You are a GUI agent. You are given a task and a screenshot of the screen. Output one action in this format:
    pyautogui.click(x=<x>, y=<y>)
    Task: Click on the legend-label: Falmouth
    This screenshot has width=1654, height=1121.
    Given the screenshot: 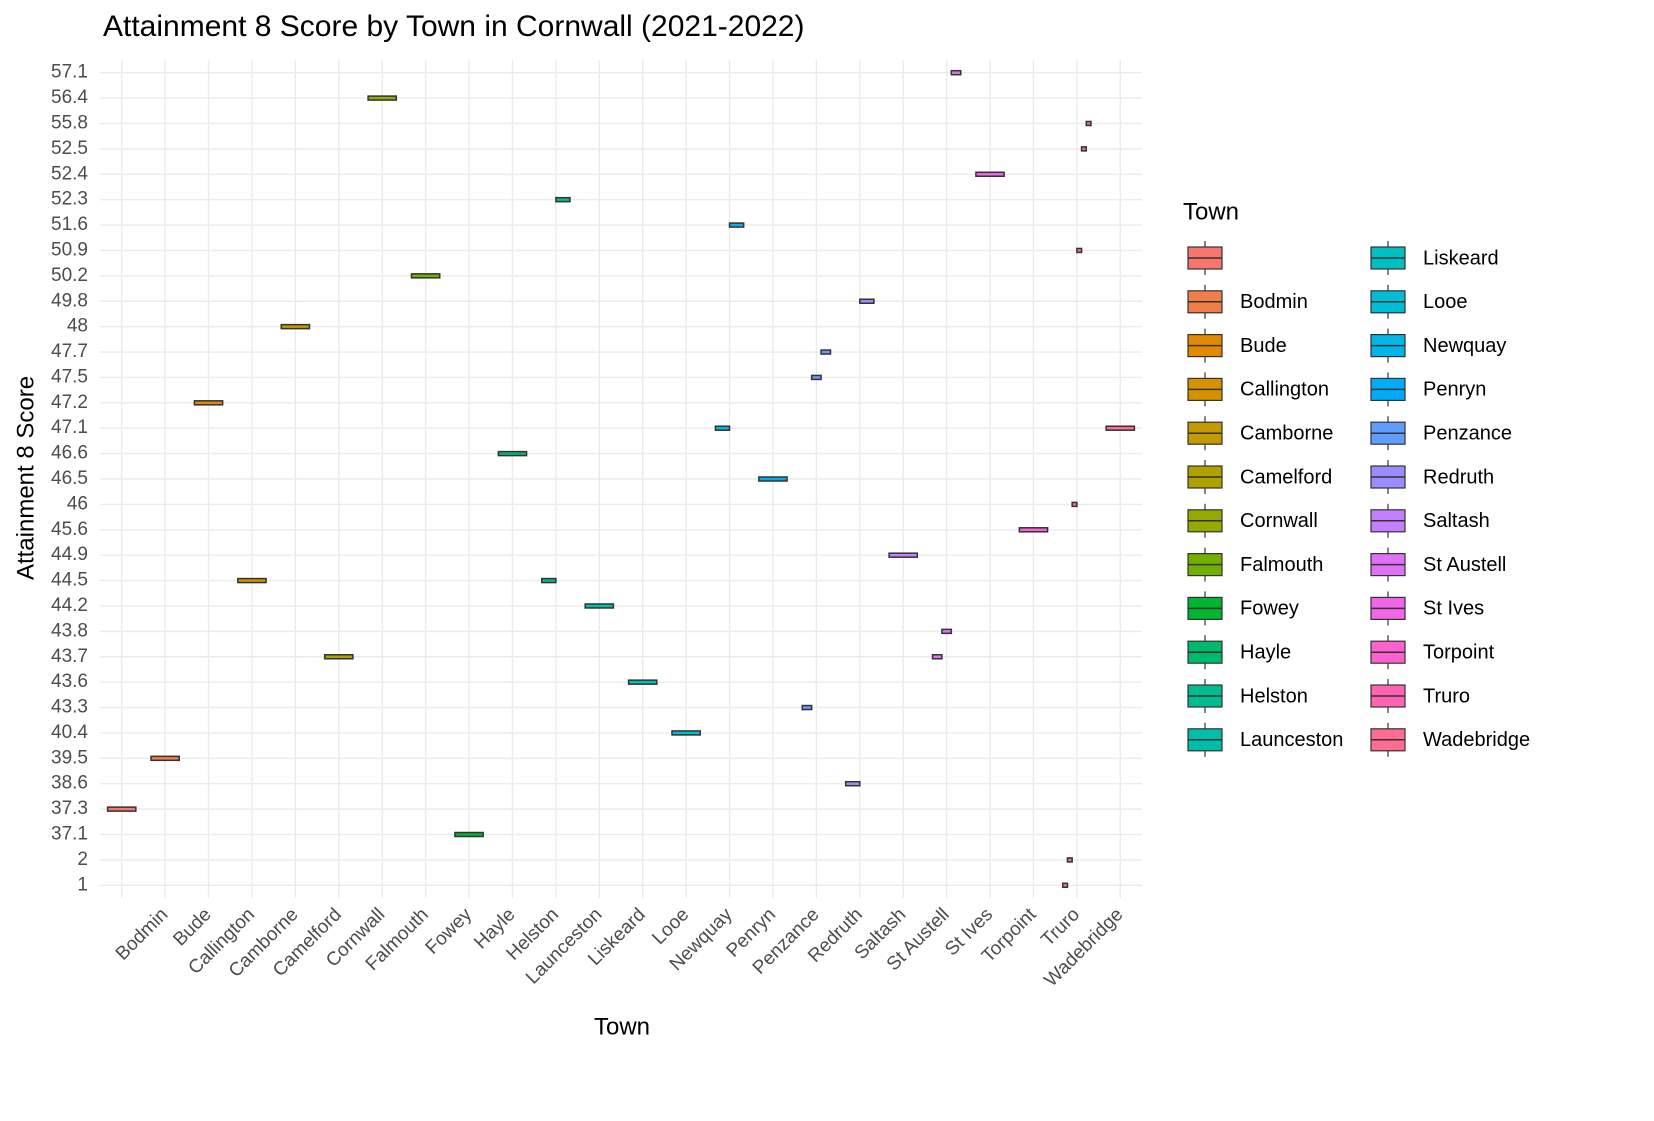 What is the action you would take?
    pyautogui.click(x=1281, y=565)
    